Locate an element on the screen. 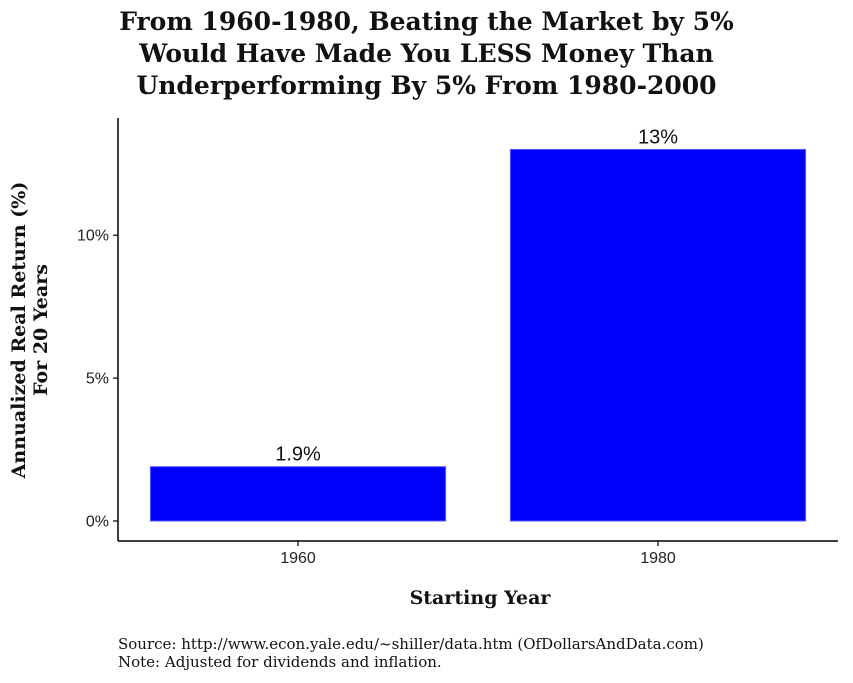 The width and height of the screenshot is (853, 683). y-axis-title-line-2: For 20 Years is located at coordinates (41, 330).